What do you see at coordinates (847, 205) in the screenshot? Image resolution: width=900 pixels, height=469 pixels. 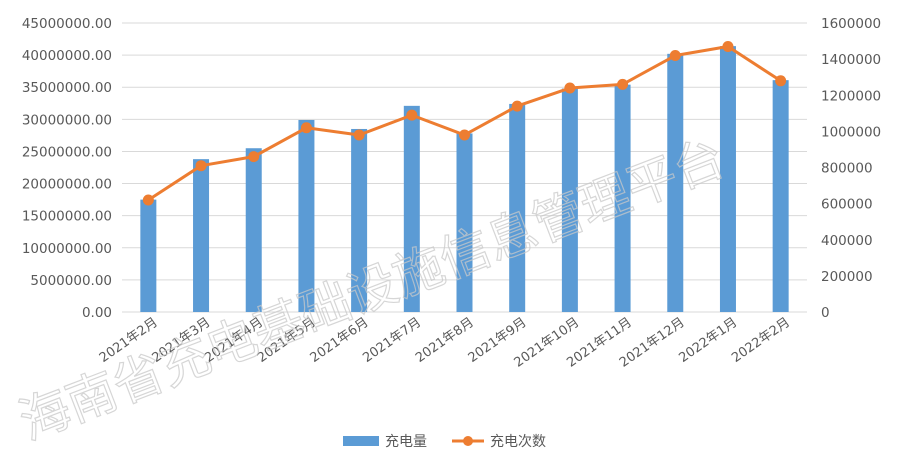 I see `right-tick-label: 600000` at bounding box center [847, 205].